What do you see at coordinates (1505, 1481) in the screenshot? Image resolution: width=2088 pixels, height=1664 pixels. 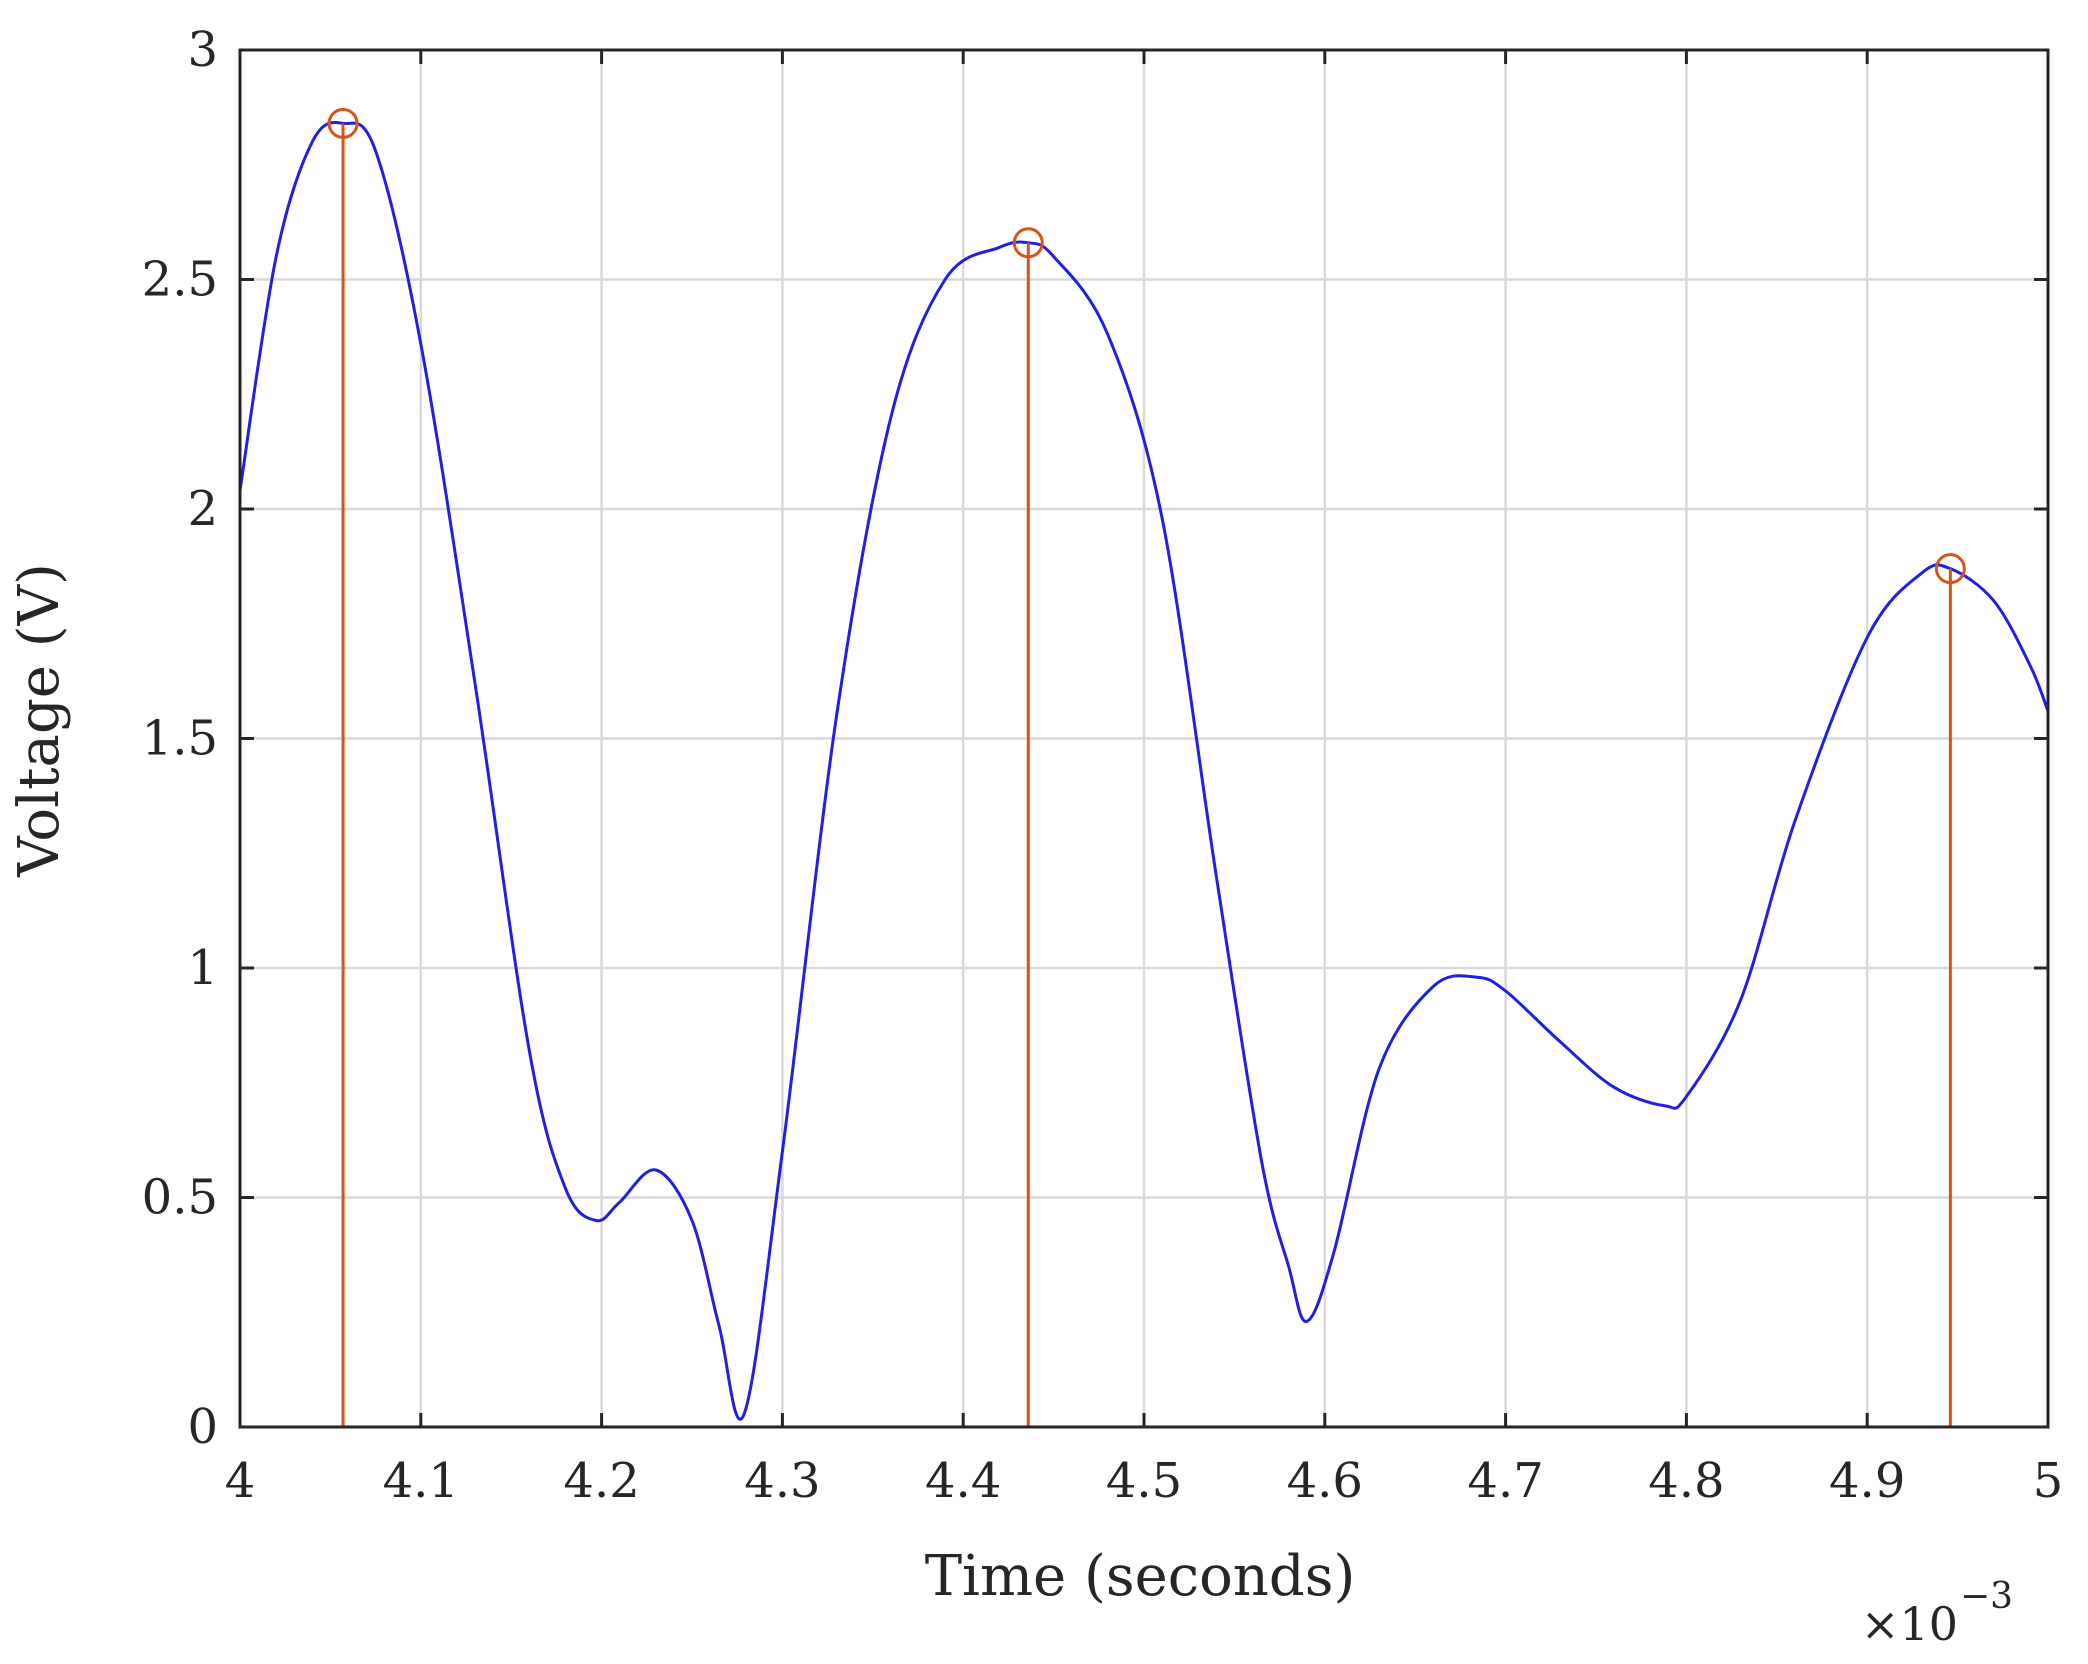 I see `x-tick-label: 4.7` at bounding box center [1505, 1481].